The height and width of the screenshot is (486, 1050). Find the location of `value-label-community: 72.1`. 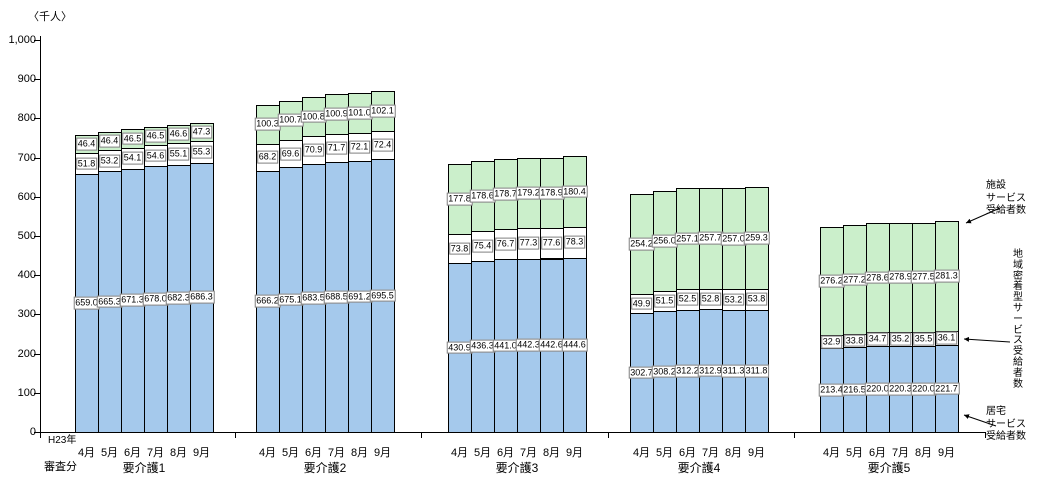

value-label-community: 72.1 is located at coordinates (359, 147).